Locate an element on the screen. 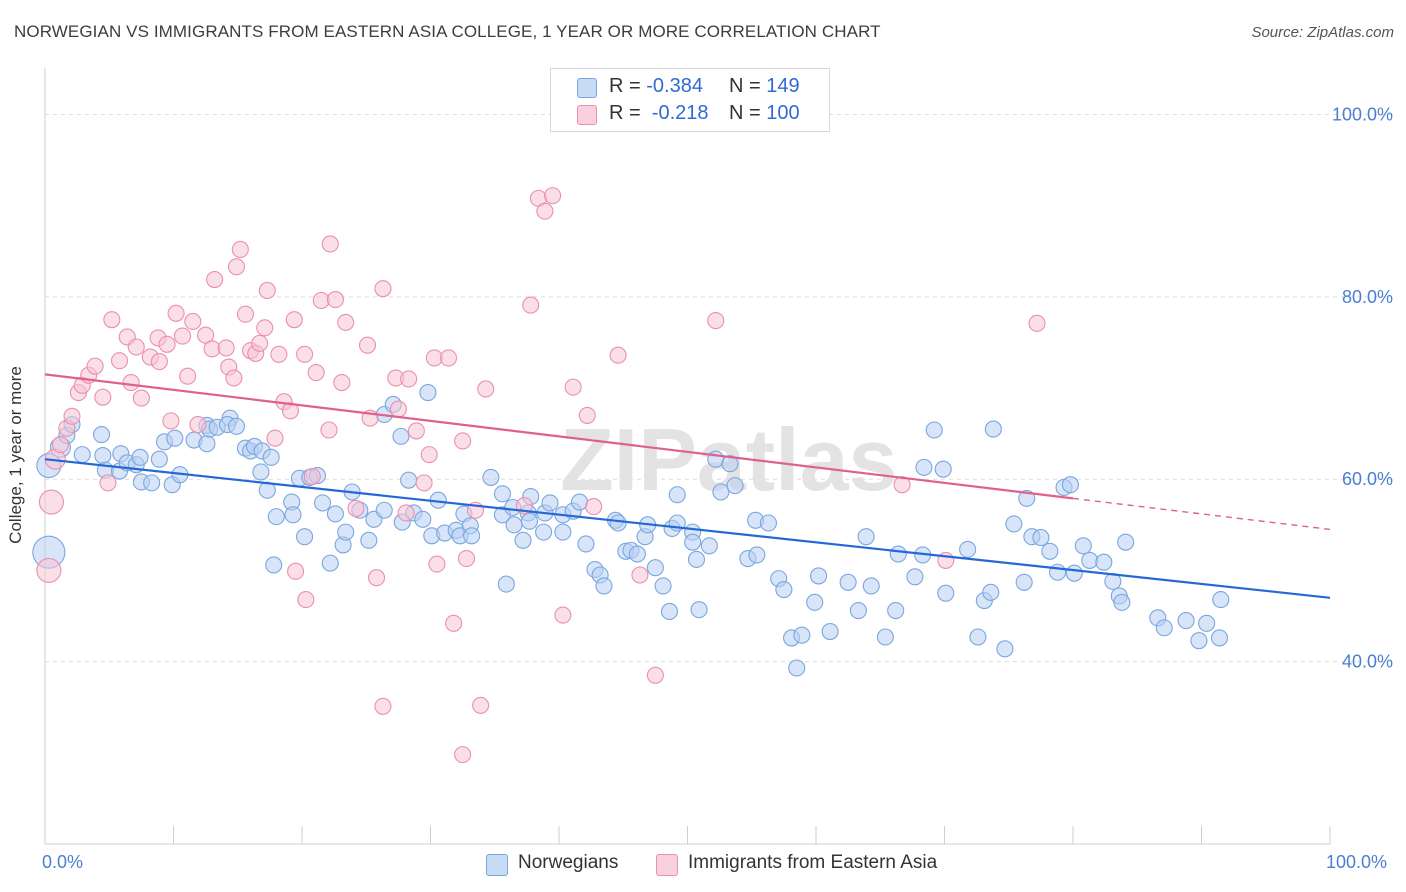 The width and height of the screenshot is (1406, 892). legend-n-immigrants: N = 100 is located at coordinates (764, 113).